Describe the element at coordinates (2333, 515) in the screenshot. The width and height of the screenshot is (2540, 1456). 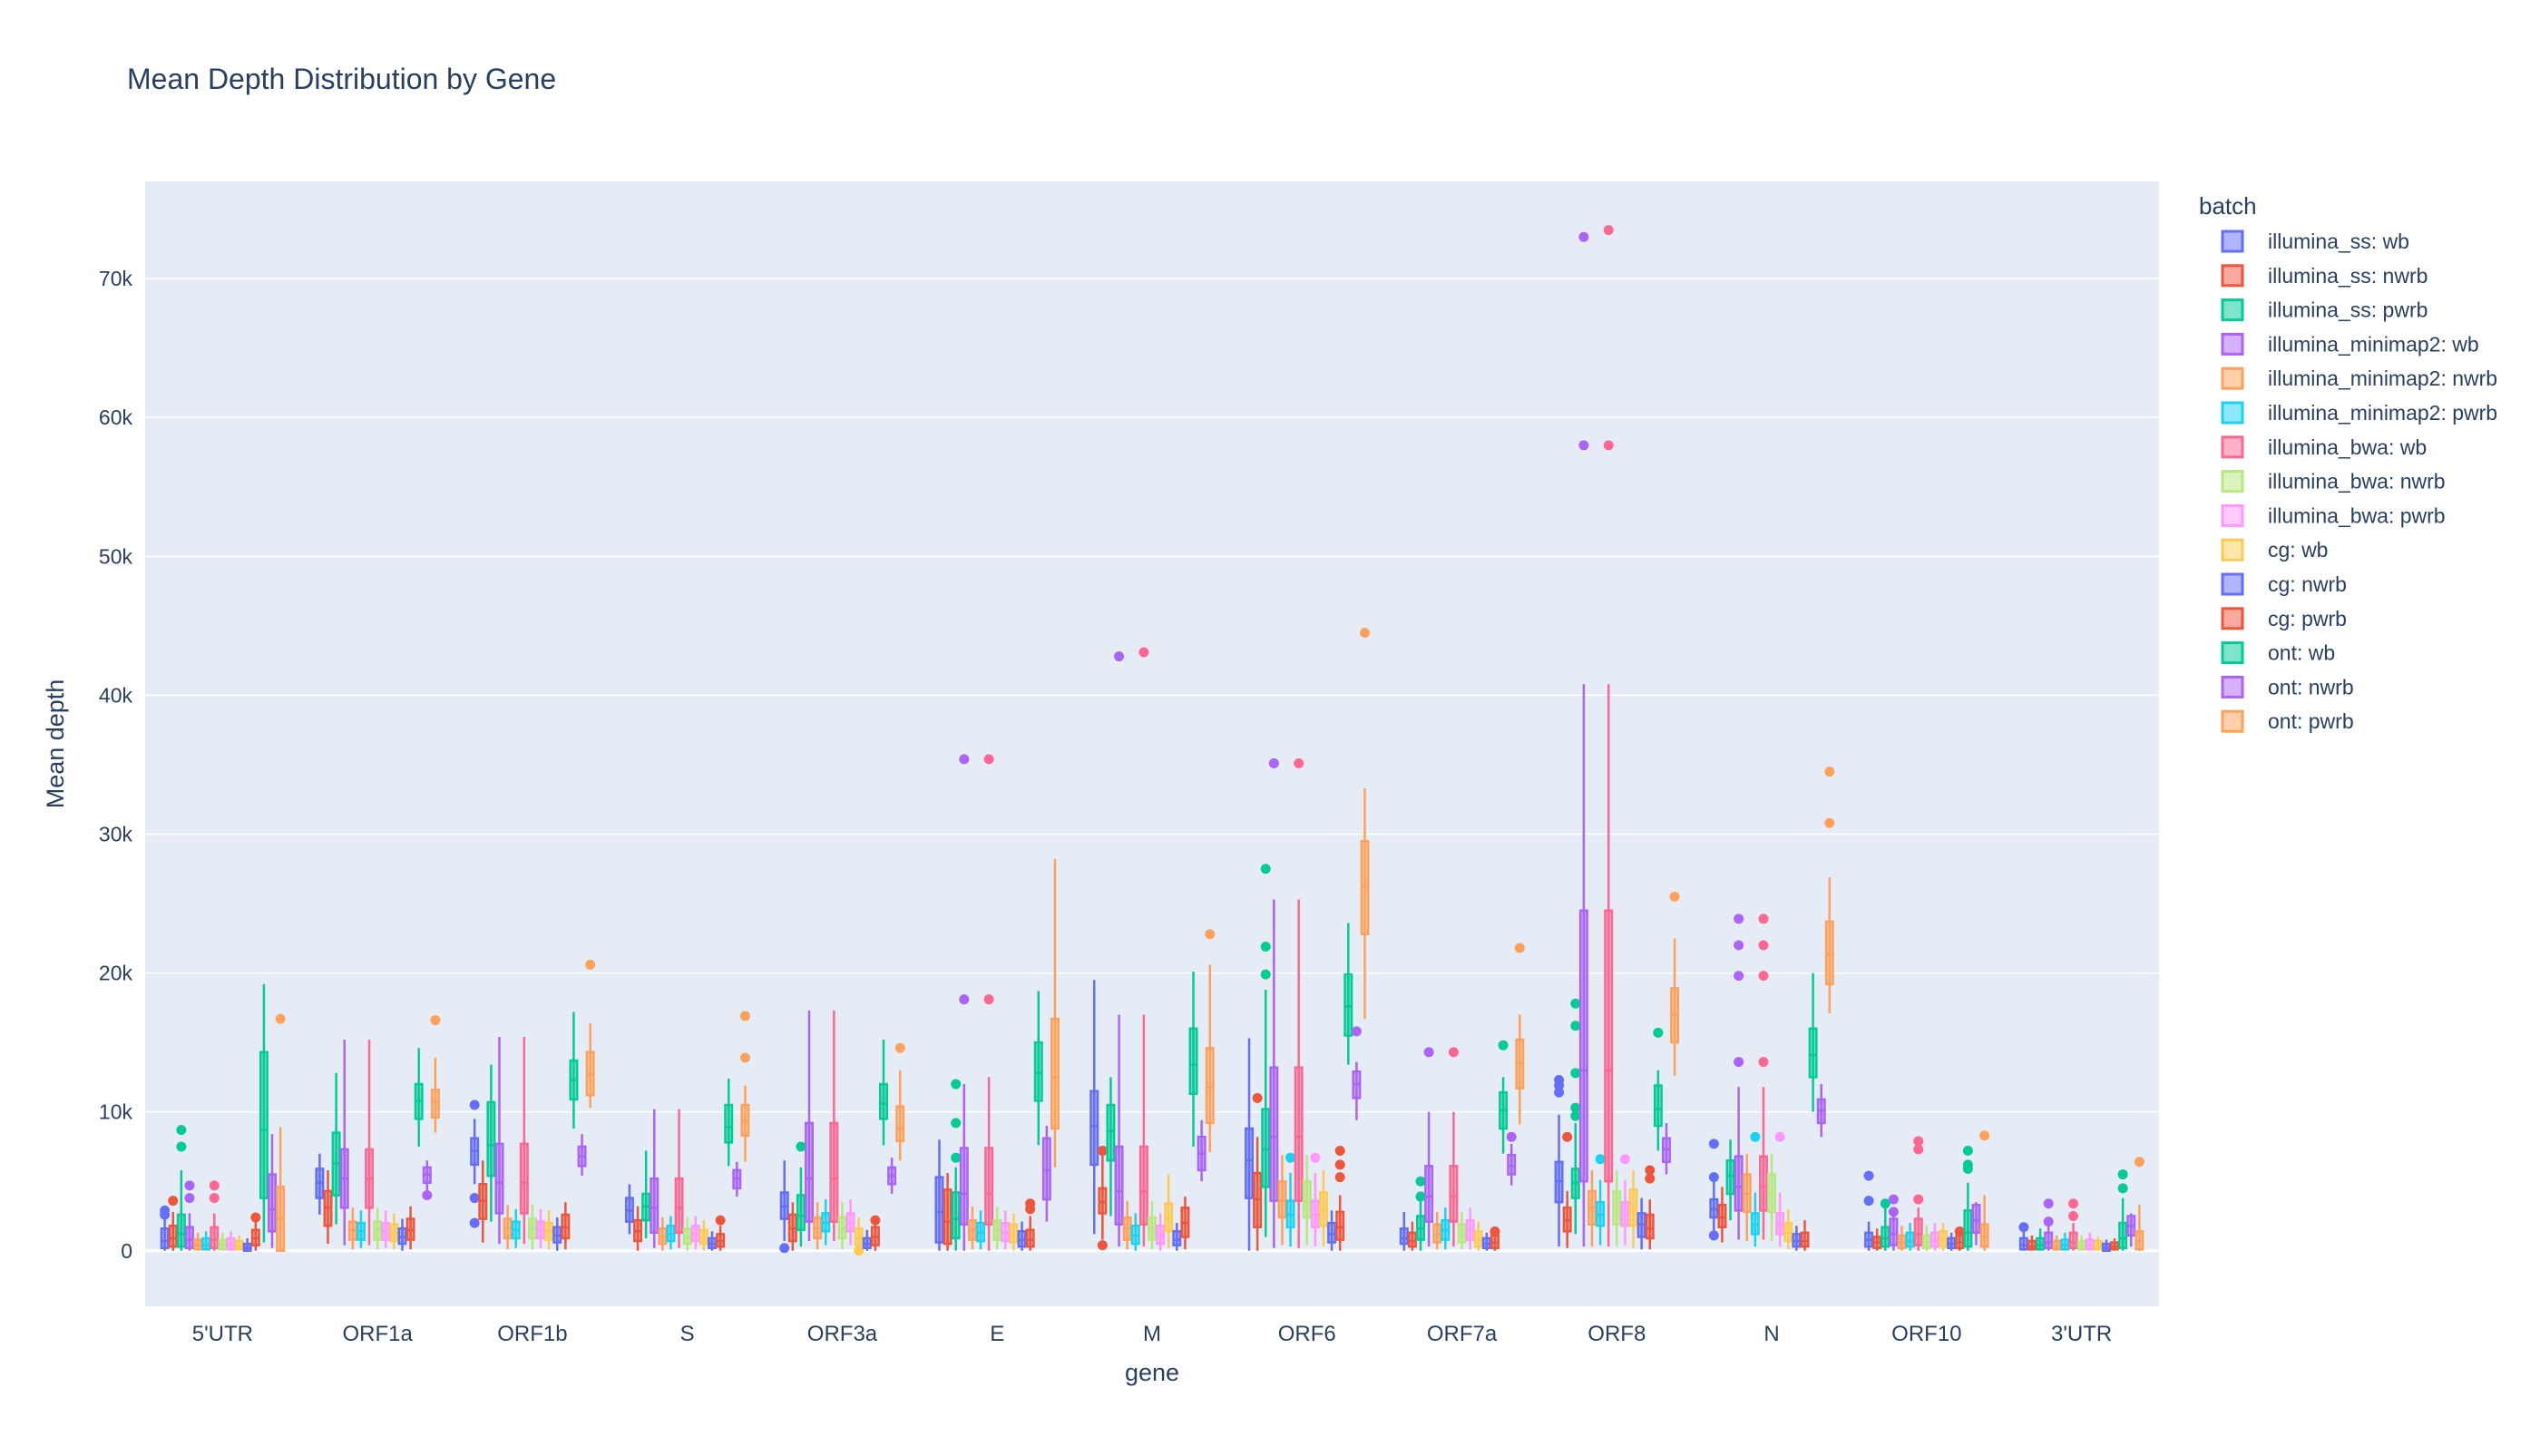
I see `legend-item: illumina_bwa: pwrb` at that location.